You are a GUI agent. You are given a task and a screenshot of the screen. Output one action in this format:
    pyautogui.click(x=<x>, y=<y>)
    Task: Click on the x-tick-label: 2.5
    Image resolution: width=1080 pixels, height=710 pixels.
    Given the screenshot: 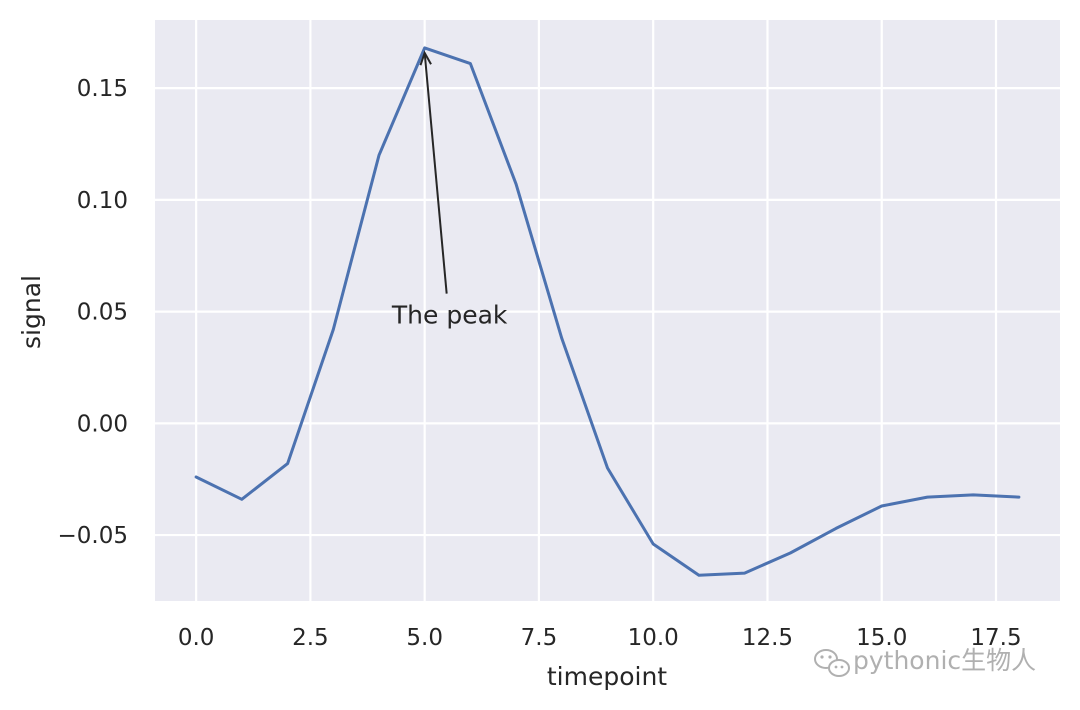 What is the action you would take?
    pyautogui.click(x=310, y=638)
    